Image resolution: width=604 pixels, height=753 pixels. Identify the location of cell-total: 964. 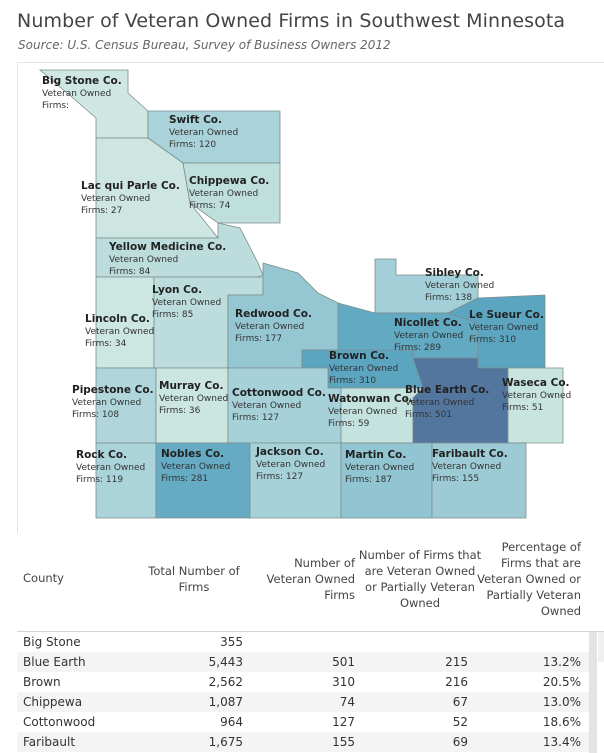
(231, 722).